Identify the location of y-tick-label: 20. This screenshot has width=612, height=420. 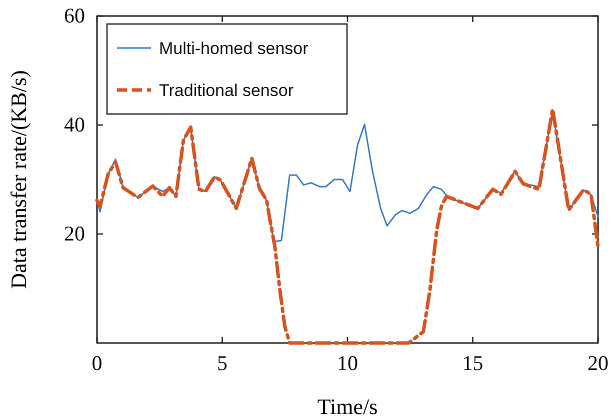
(74, 234).